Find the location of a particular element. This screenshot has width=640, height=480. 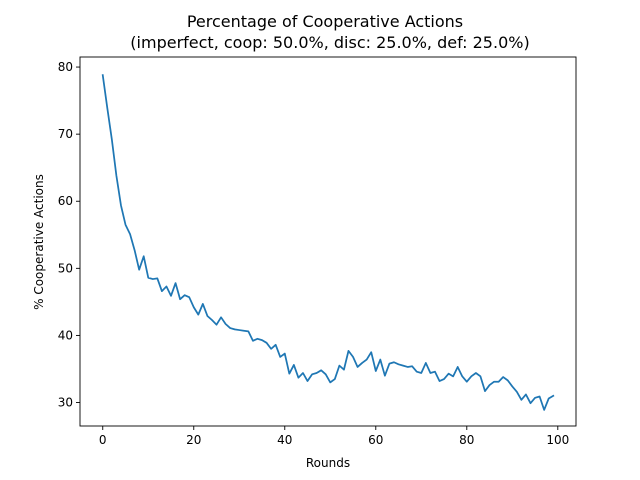

y-axis-label: % Cooperative Actions is located at coordinates (39, 242).